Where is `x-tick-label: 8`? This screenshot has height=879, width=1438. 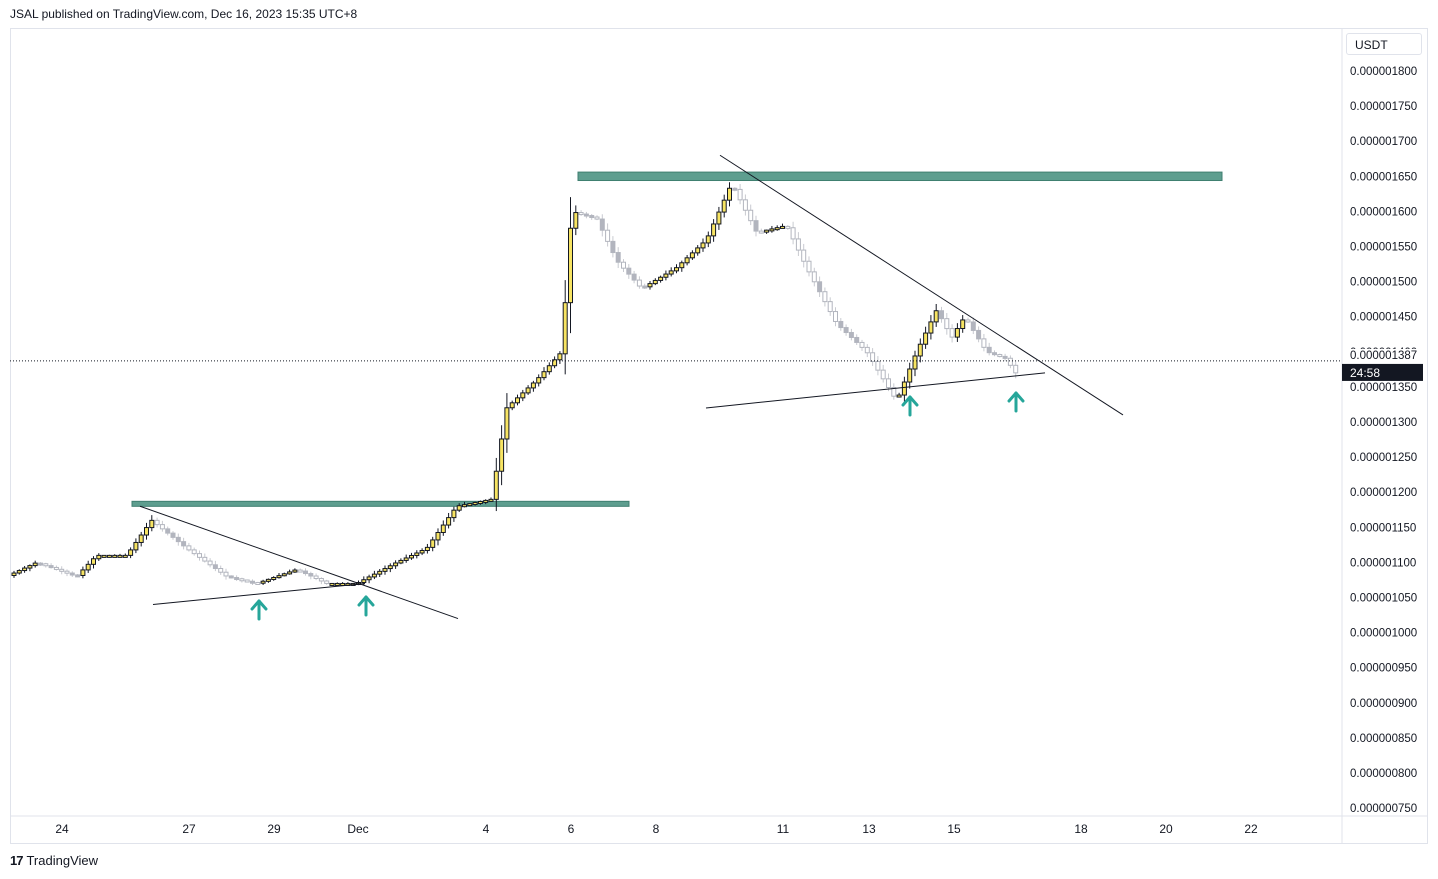 x-tick-label: 8 is located at coordinates (656, 829).